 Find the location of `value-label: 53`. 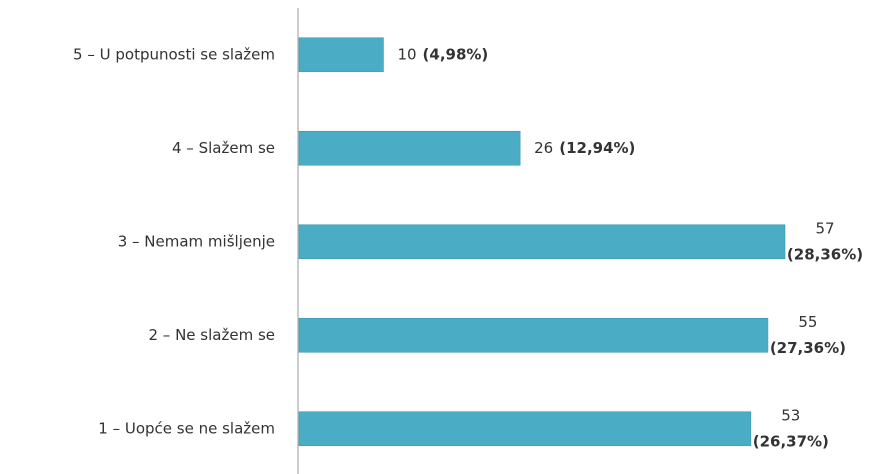

value-label: 53 is located at coordinates (790, 415).